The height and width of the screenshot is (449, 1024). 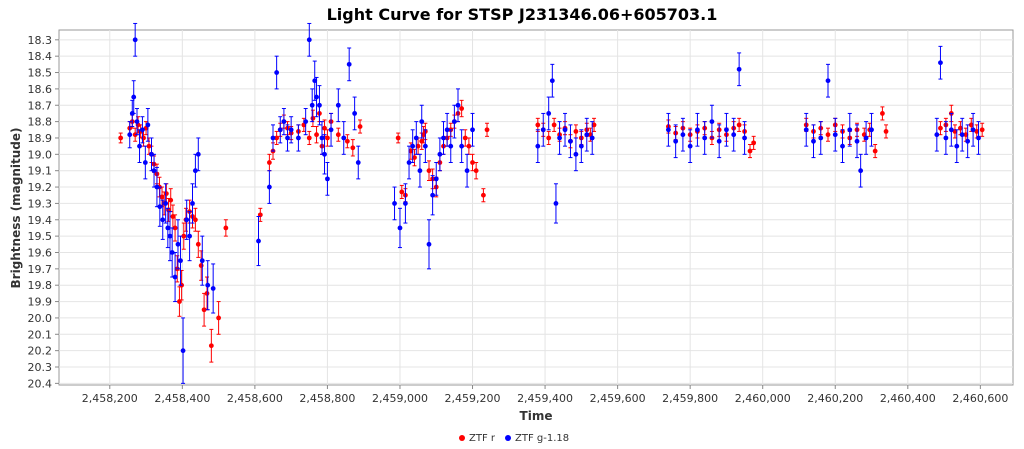 What do you see at coordinates (40, 89) in the screenshot?
I see `y-tick-label: 18.6` at bounding box center [40, 89].